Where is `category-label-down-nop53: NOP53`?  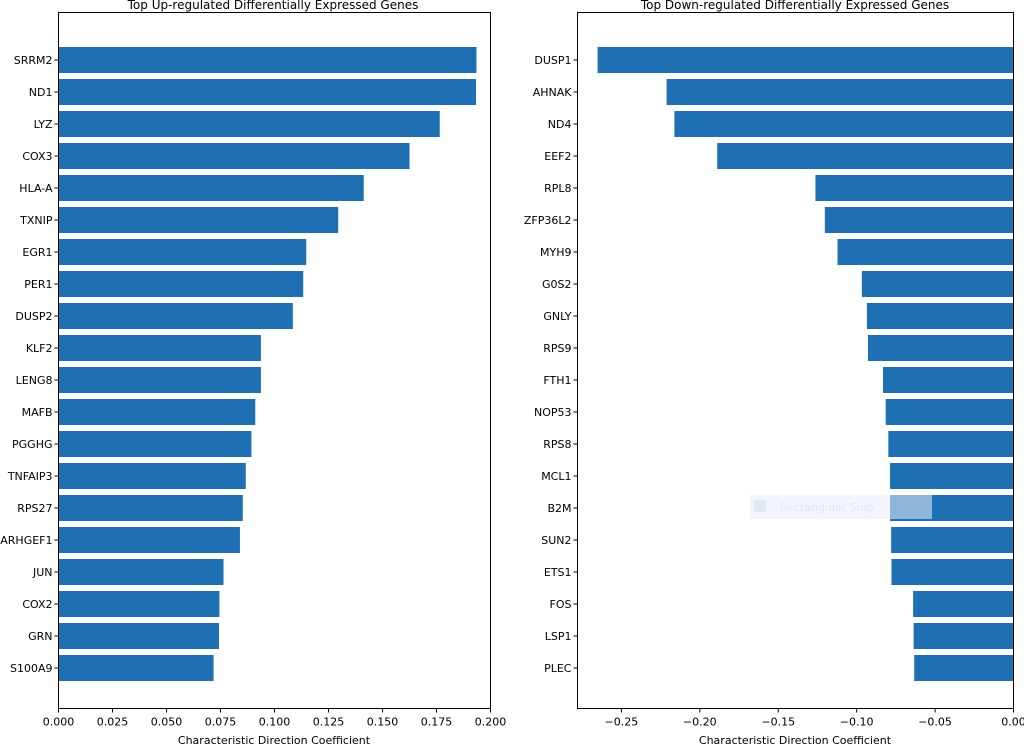 category-label-down-nop53: NOP53 is located at coordinates (553, 412).